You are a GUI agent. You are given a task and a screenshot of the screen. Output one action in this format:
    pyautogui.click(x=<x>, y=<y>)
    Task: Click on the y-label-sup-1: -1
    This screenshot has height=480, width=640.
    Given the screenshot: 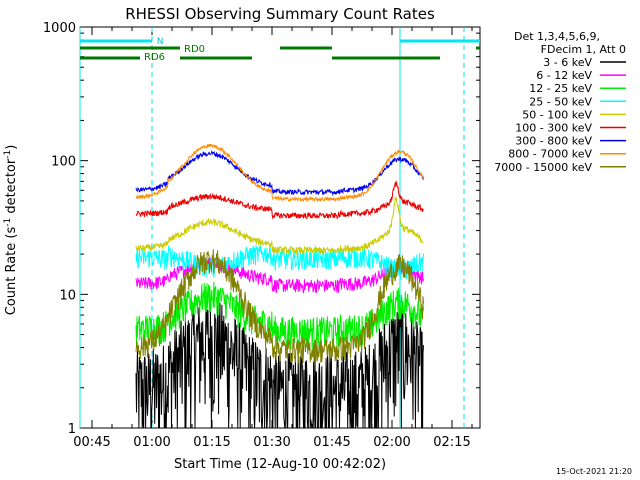 What is the action you would take?
    pyautogui.click(x=8, y=222)
    